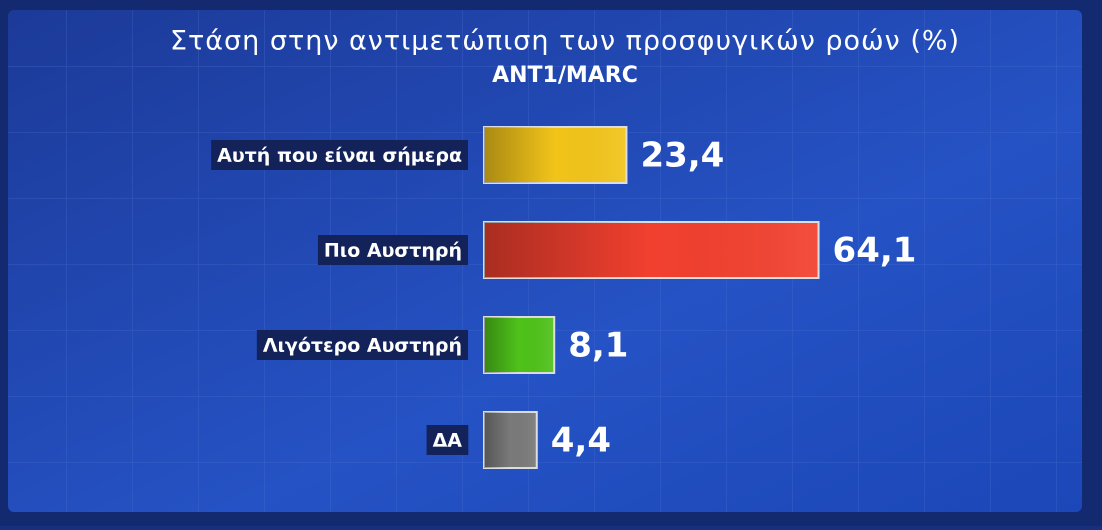 The height and width of the screenshot is (530, 1102). I want to click on category-label: Λιγότερο Αυστηρή, so click(362, 346).